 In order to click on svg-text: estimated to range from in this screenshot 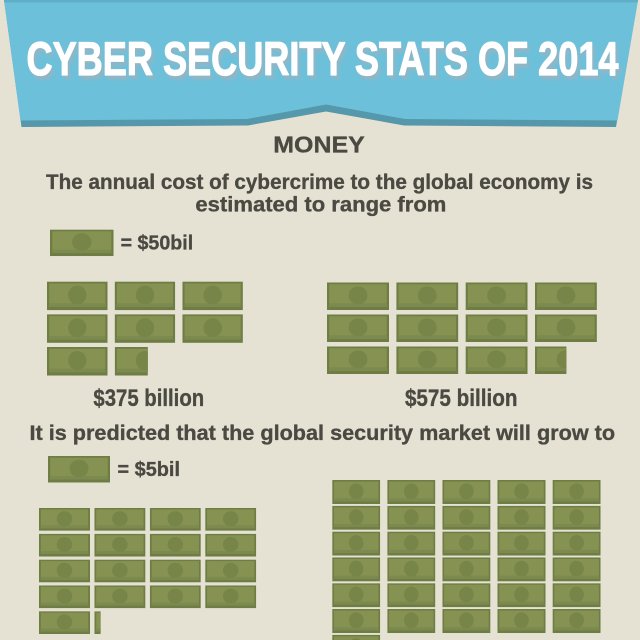, I will do `click(320, 205)`.